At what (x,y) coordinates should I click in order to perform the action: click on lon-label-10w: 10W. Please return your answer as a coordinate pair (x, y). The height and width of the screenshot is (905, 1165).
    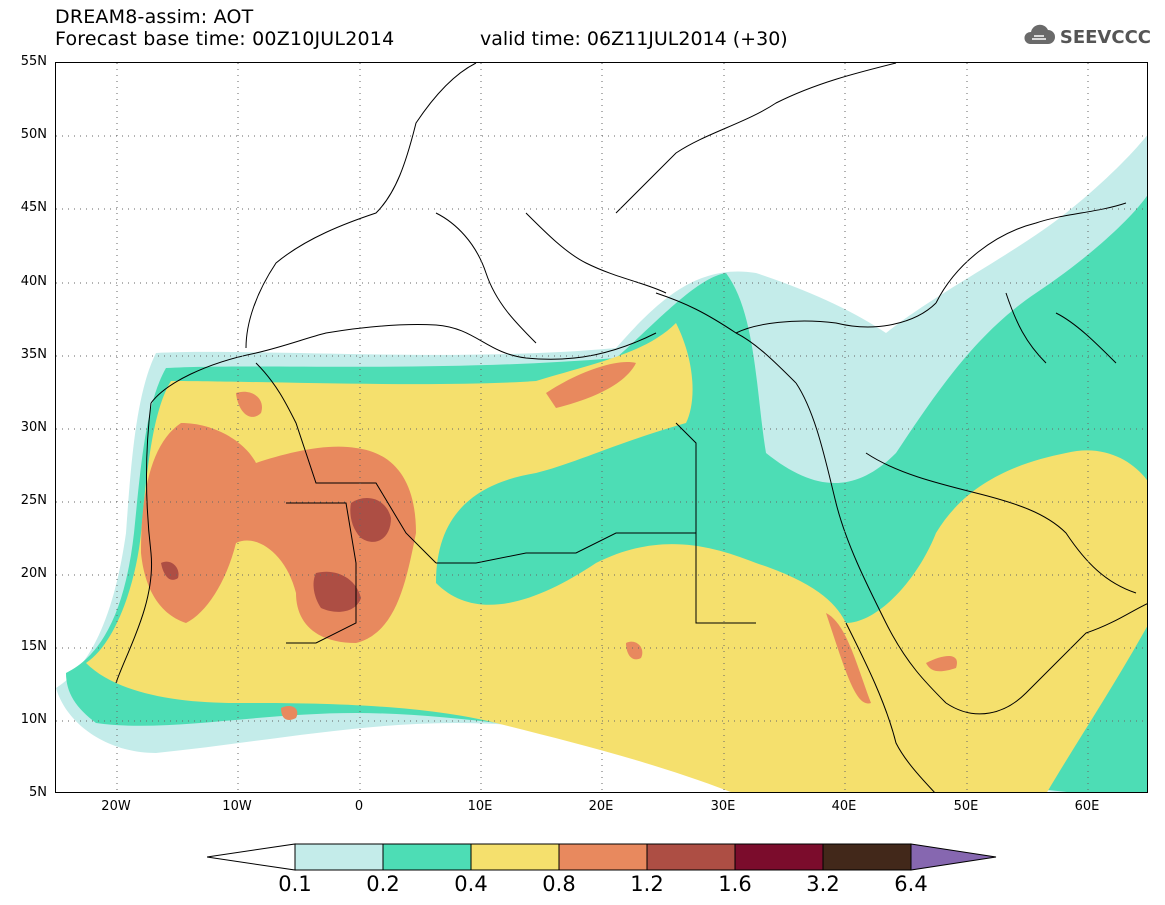
    Looking at the image, I should click on (237, 806).